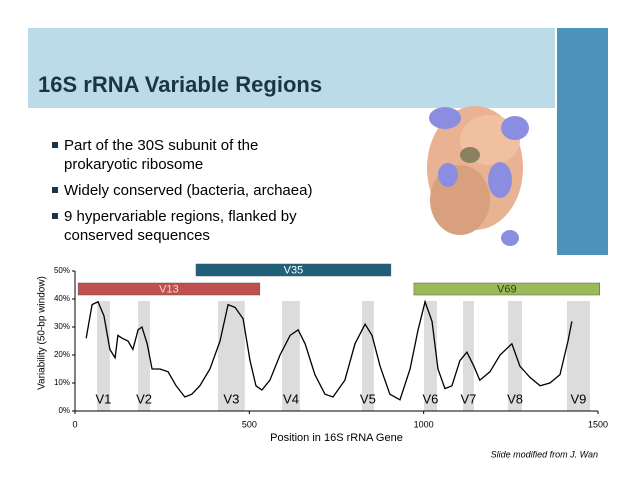  What do you see at coordinates (188, 190) in the screenshot?
I see `bullet-text: Widely conserved (bacteria, archaea)` at bounding box center [188, 190].